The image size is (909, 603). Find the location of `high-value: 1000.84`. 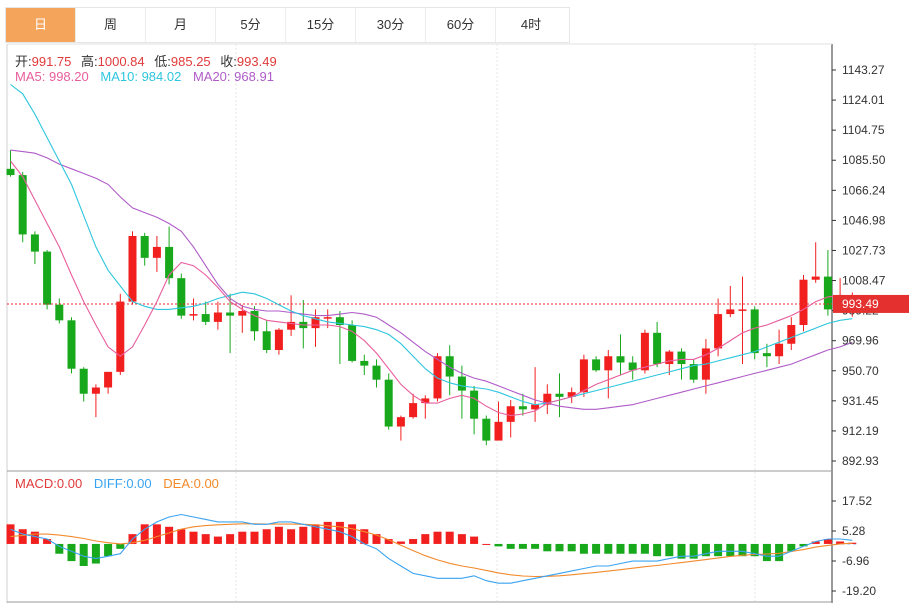

high-value: 1000.84 is located at coordinates (121, 61).